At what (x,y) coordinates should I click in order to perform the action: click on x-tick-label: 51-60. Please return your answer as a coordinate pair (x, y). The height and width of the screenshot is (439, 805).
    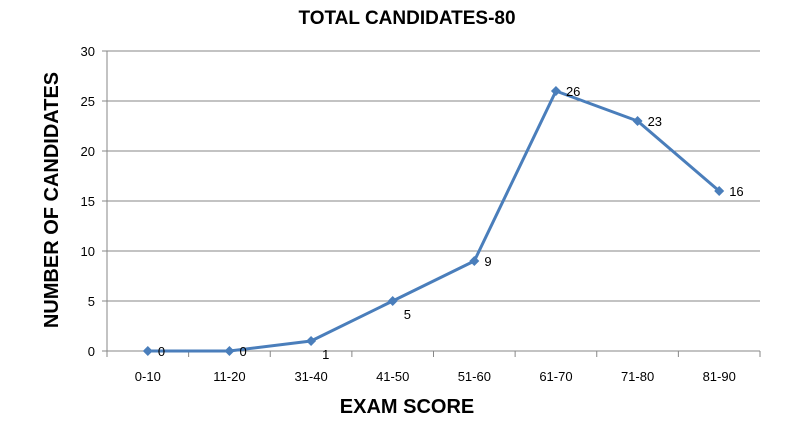
    Looking at the image, I should click on (474, 376).